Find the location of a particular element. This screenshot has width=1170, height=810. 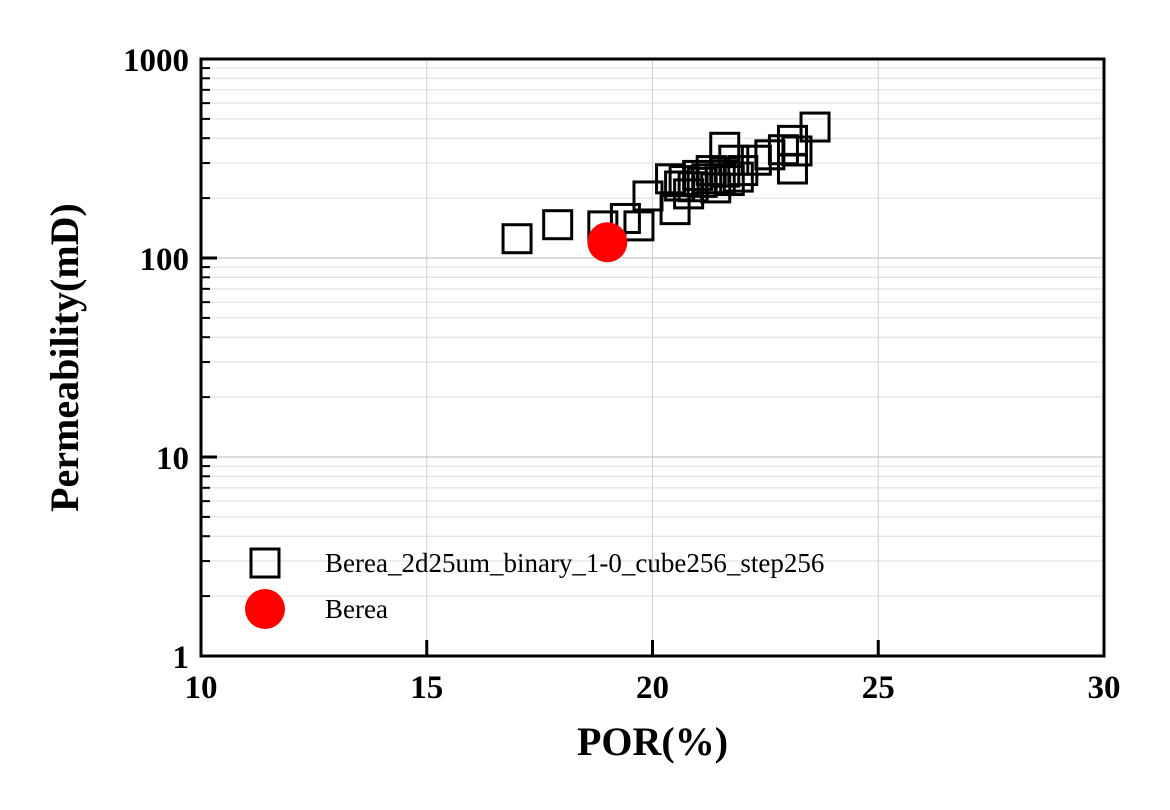

y-axis-title: Permeability(mD) is located at coordinates (64, 357).